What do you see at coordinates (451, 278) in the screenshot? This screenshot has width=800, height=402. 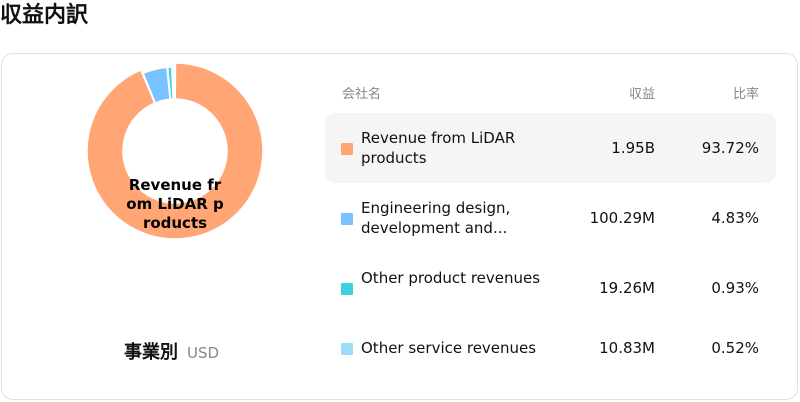 I see `row-name: Other product revenues` at bounding box center [451, 278].